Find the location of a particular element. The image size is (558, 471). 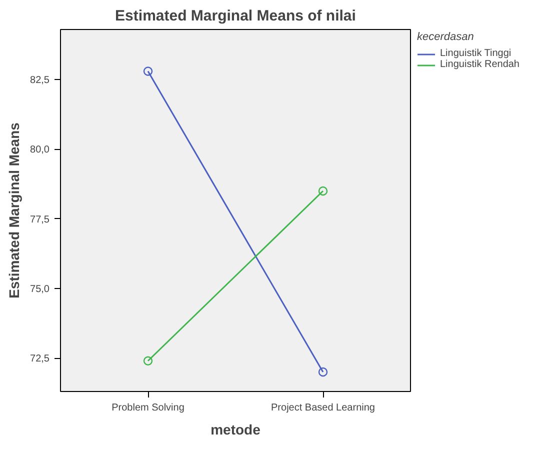

legend-label: Linguistik Tinggi is located at coordinates (476, 53).